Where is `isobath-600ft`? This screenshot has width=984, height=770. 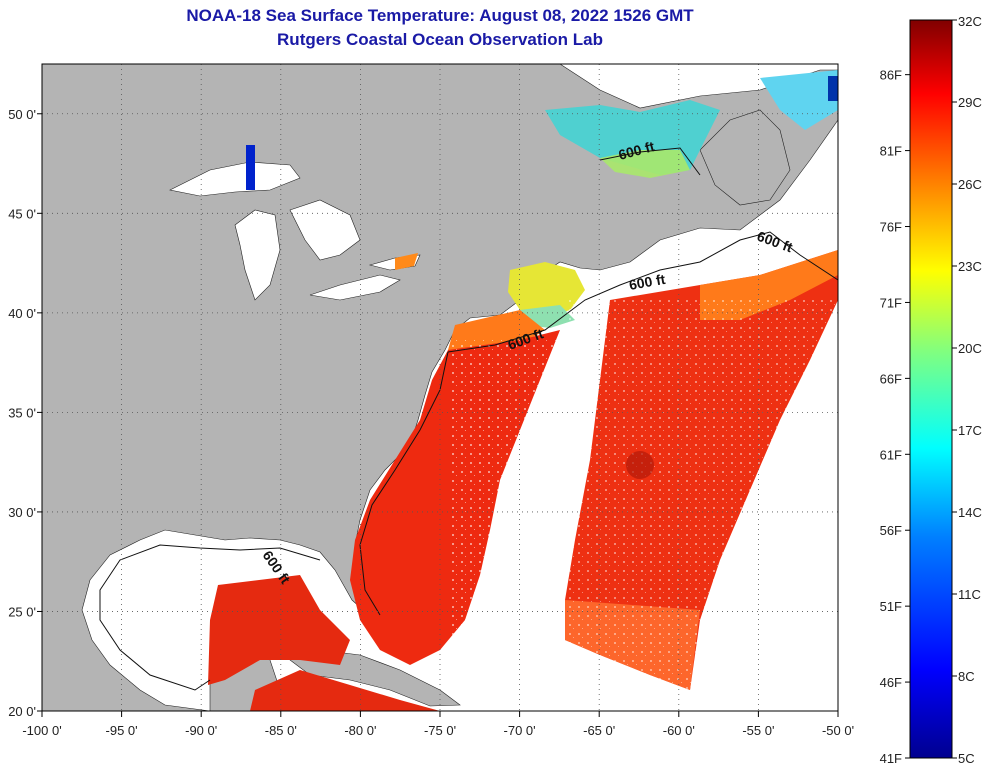
isobath-600ft is located at coordinates (642, 292).